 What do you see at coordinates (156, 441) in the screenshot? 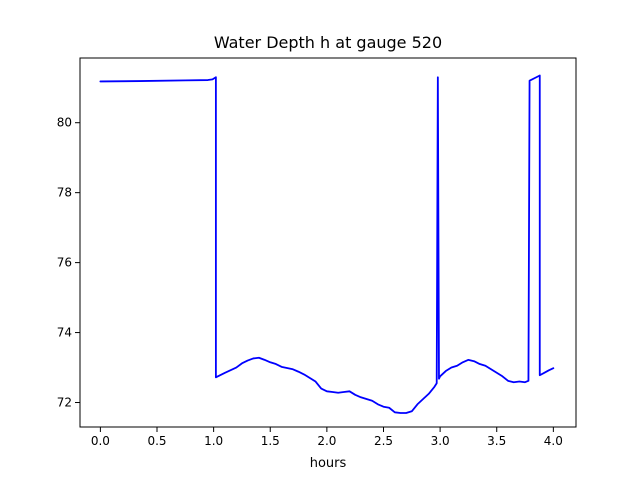
I see `x-tick-label: 0.5` at bounding box center [156, 441].